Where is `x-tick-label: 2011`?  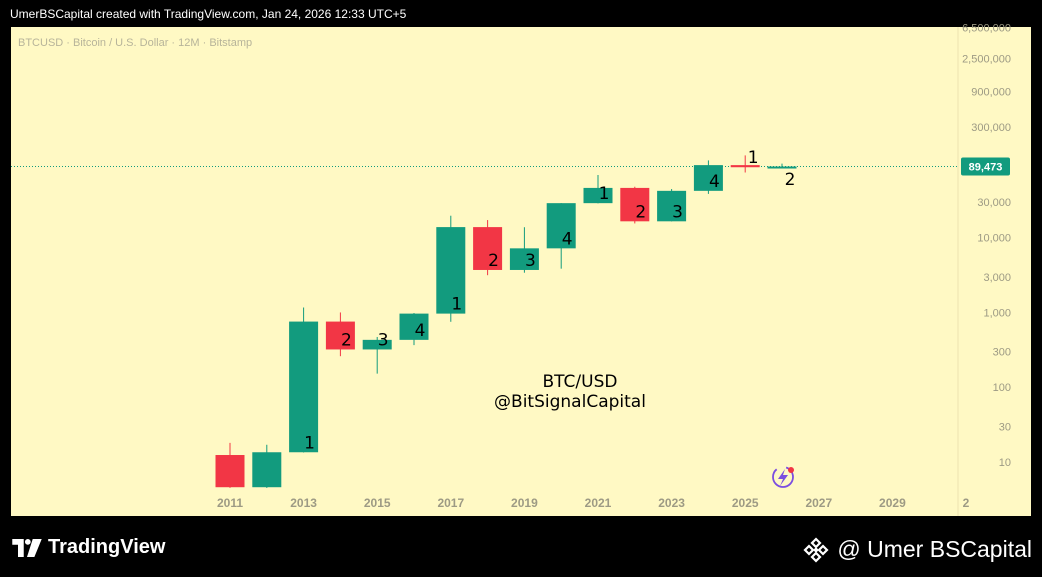 x-tick-label: 2011 is located at coordinates (230, 503).